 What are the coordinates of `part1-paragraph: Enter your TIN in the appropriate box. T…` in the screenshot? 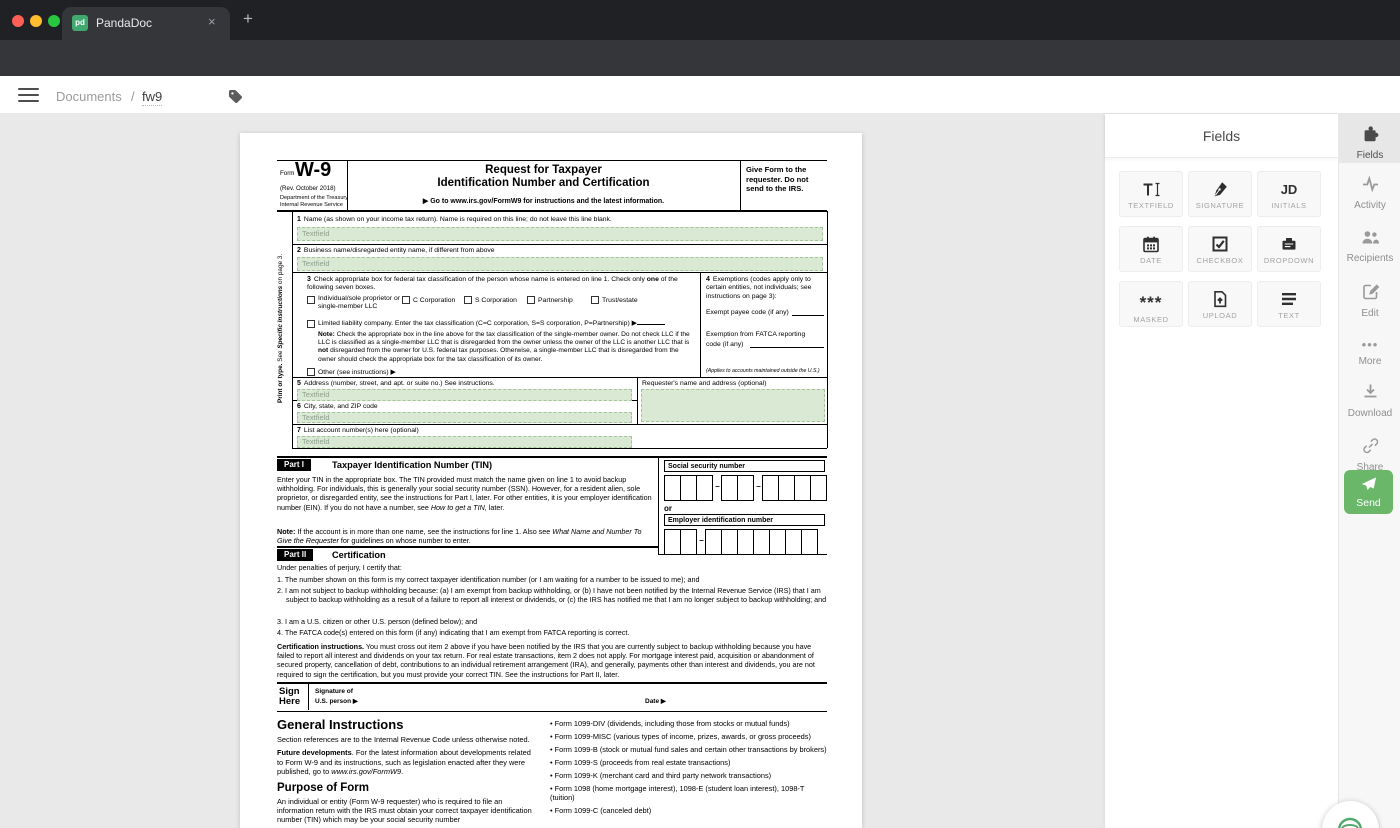 It's located at (466, 493).